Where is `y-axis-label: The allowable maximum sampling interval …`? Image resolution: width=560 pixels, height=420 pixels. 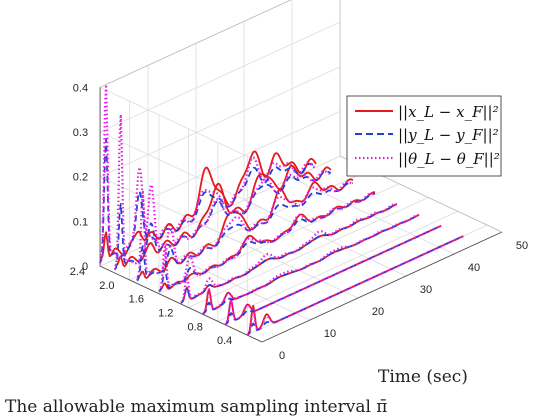 y-axis-label: The allowable maximum sampling interval … is located at coordinates (196, 407).